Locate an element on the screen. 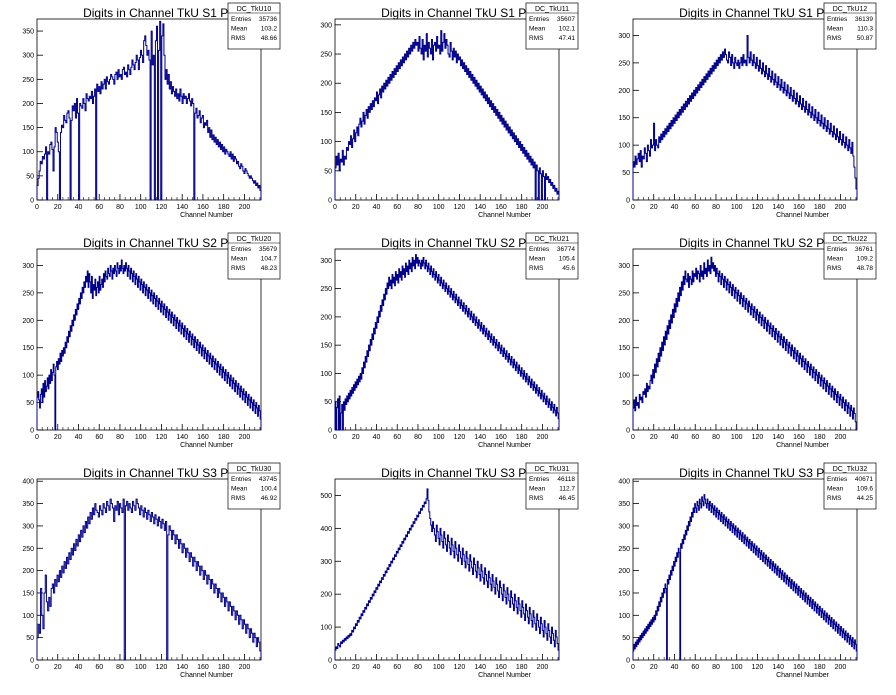  stats-mean-value: 109.6 is located at coordinates (865, 489).